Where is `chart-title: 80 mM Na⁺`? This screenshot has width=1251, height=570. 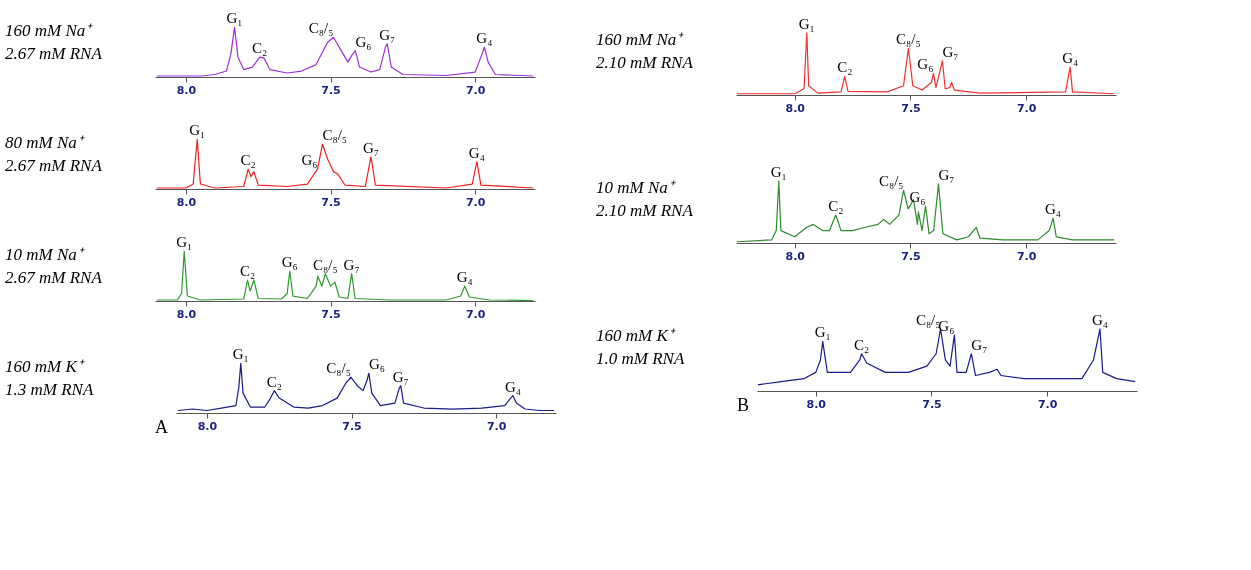
chart-title: 80 mM Na⁺ is located at coordinates (45, 142).